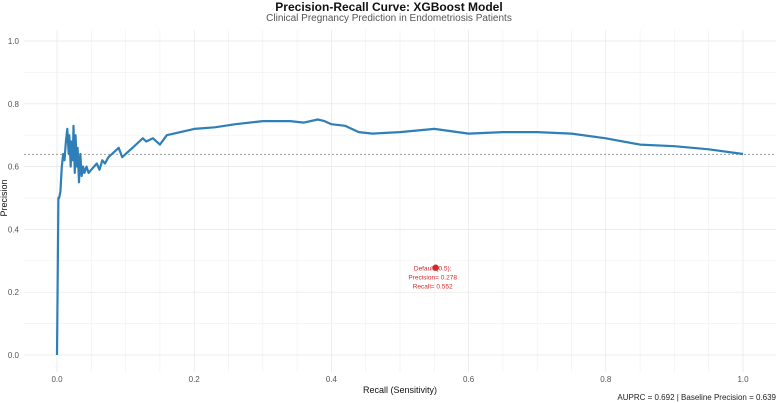 The height and width of the screenshot is (403, 778). I want to click on y-tick-label: 0.6, so click(14, 167).